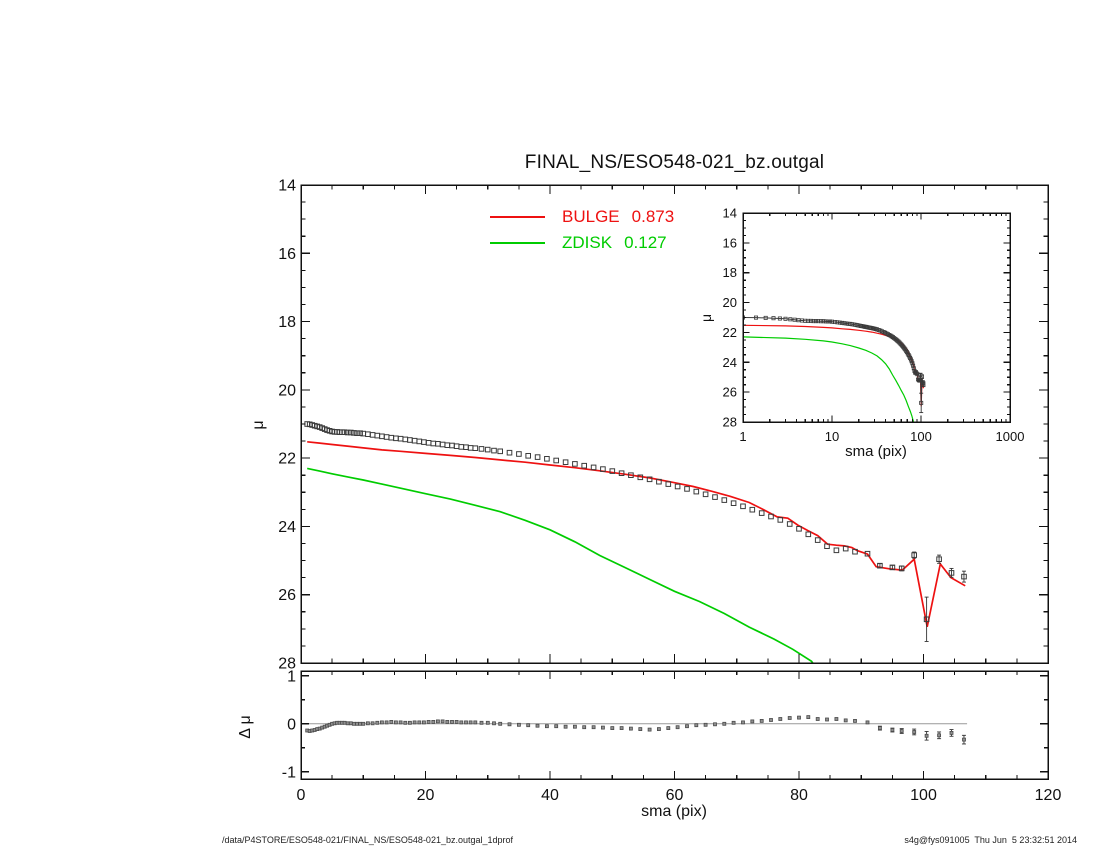  I want to click on inset-x-axis-title: sma (pix), so click(876, 451).